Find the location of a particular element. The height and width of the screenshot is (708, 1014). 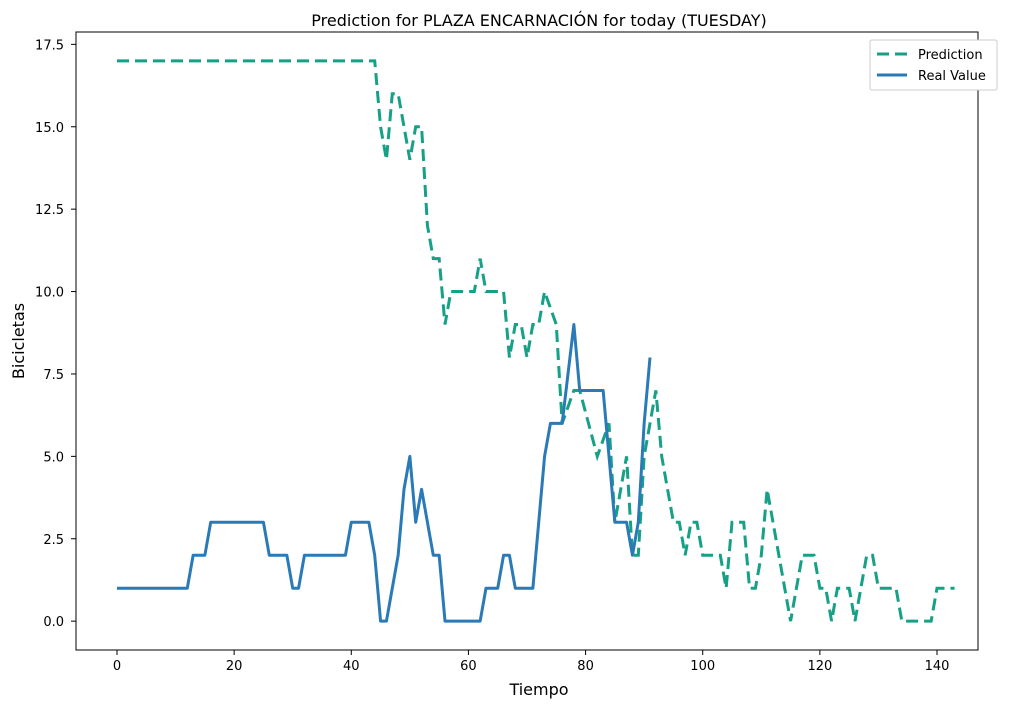

x-tick-label: 140 is located at coordinates (937, 666).